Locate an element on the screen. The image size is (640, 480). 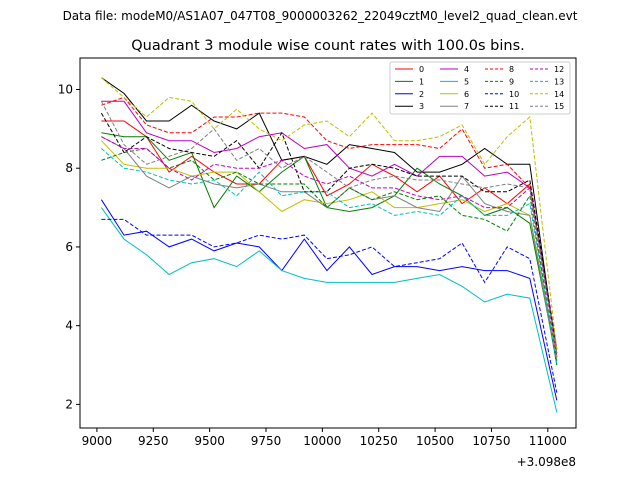
legend-label-11: 11 is located at coordinates (514, 106).